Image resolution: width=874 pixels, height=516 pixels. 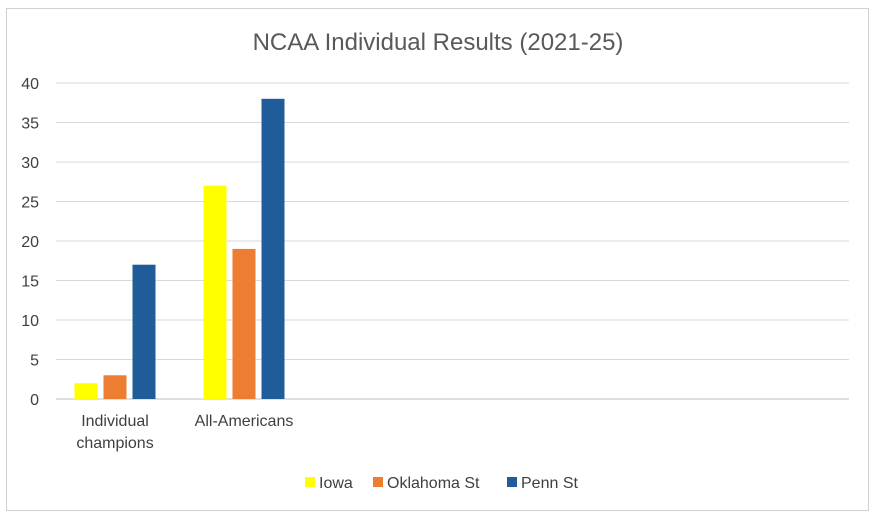 I want to click on y-axis-tick-labels: 0 5 10 15 20 25 30 35 40, so click(x=30, y=242).